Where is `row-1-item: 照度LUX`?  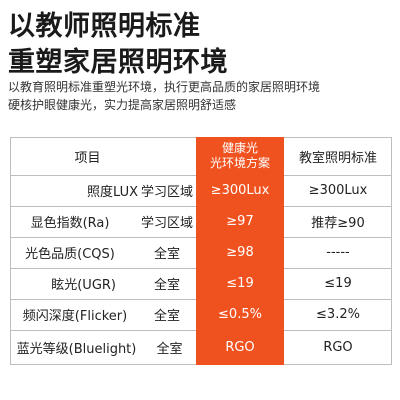
row-1-item: 照度LUX is located at coordinates (112, 192).